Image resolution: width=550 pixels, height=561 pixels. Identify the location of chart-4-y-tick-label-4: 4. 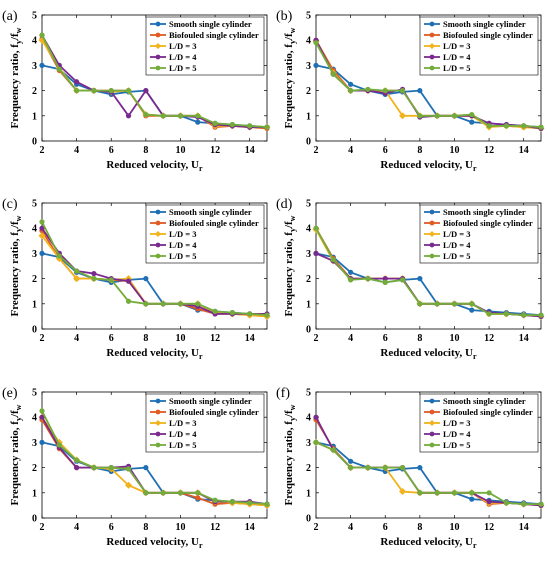
(308, 229).